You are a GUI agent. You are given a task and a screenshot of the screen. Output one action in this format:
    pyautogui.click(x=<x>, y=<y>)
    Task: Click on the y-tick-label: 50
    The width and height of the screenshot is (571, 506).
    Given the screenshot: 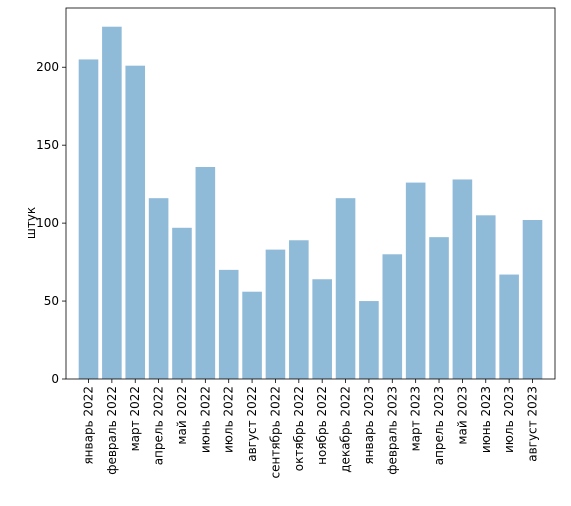 What is the action you would take?
    pyautogui.click(x=51, y=301)
    